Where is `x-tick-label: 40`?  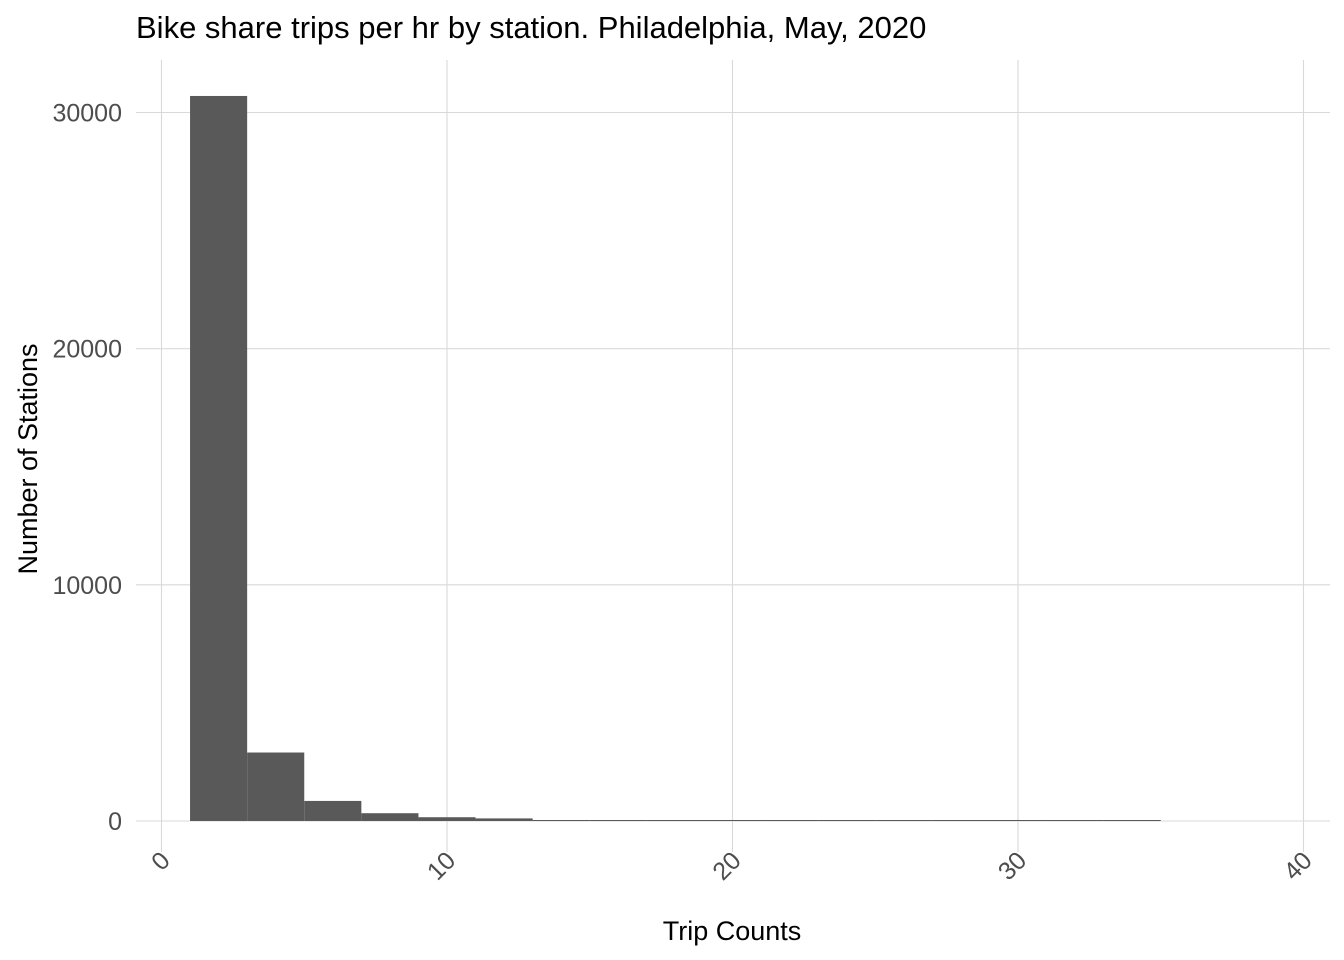
x-tick-label: 40 is located at coordinates (1297, 865).